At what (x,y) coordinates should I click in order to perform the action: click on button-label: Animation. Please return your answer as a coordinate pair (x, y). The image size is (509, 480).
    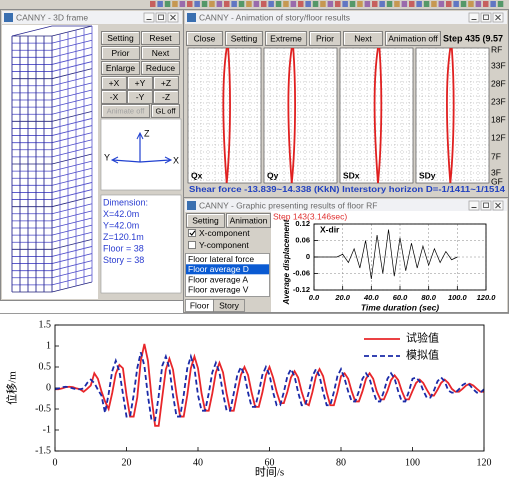
    Looking at the image, I should click on (249, 220).